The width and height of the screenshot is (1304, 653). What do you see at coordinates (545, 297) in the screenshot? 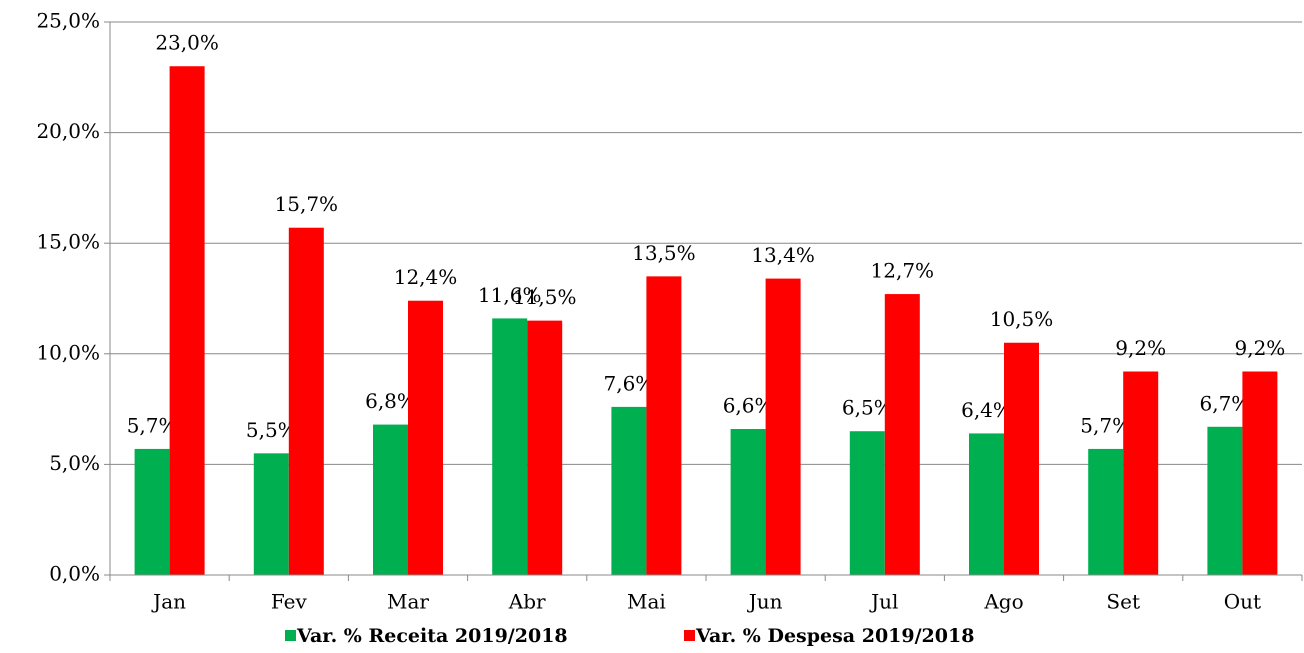
I see `value-label: 11,5%` at bounding box center [545, 297].